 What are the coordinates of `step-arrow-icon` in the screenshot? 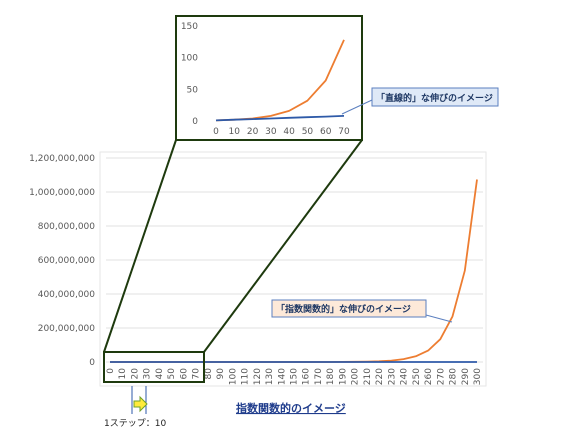 It's located at (140, 404).